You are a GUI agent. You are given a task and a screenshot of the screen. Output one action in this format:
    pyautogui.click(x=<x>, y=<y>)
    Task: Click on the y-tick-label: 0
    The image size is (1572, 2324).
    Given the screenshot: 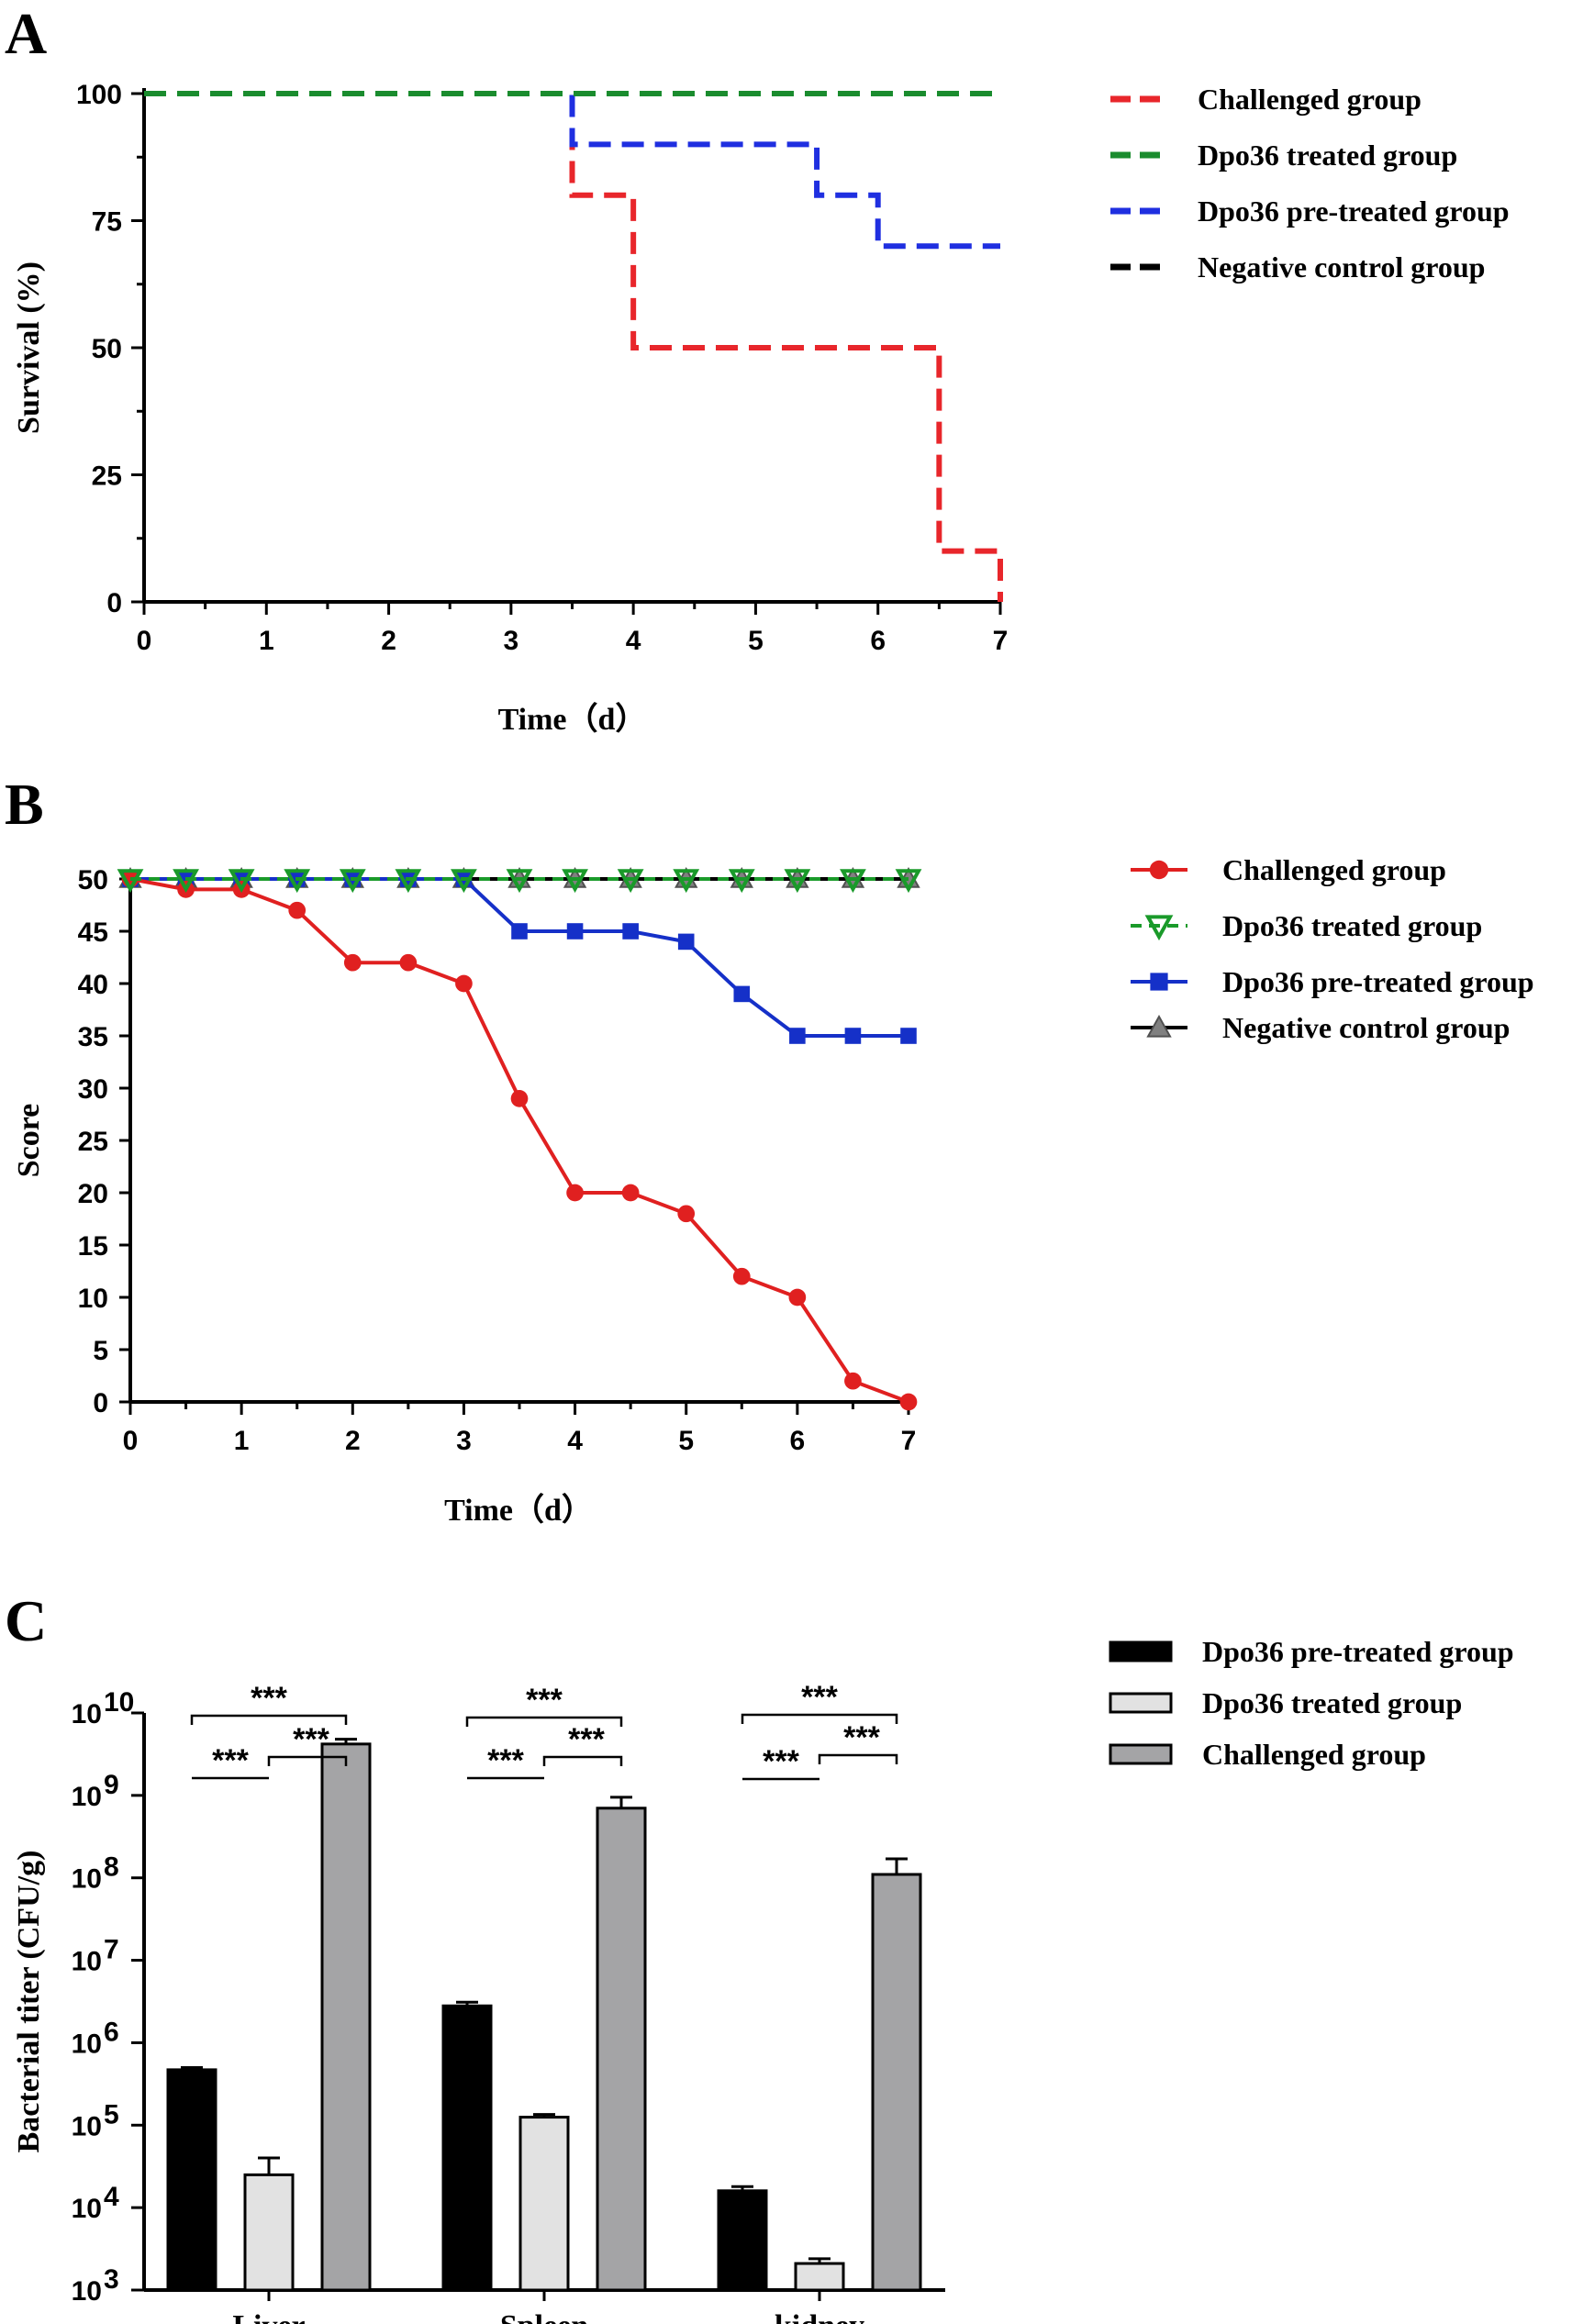 What is the action you would take?
    pyautogui.click(x=114, y=603)
    